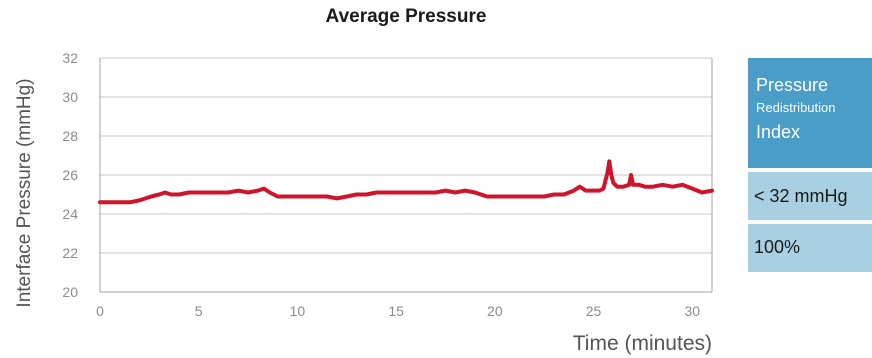 The height and width of the screenshot is (358, 872). Describe the element at coordinates (406, 182) in the screenshot. I see `pressure-series-line` at that location.